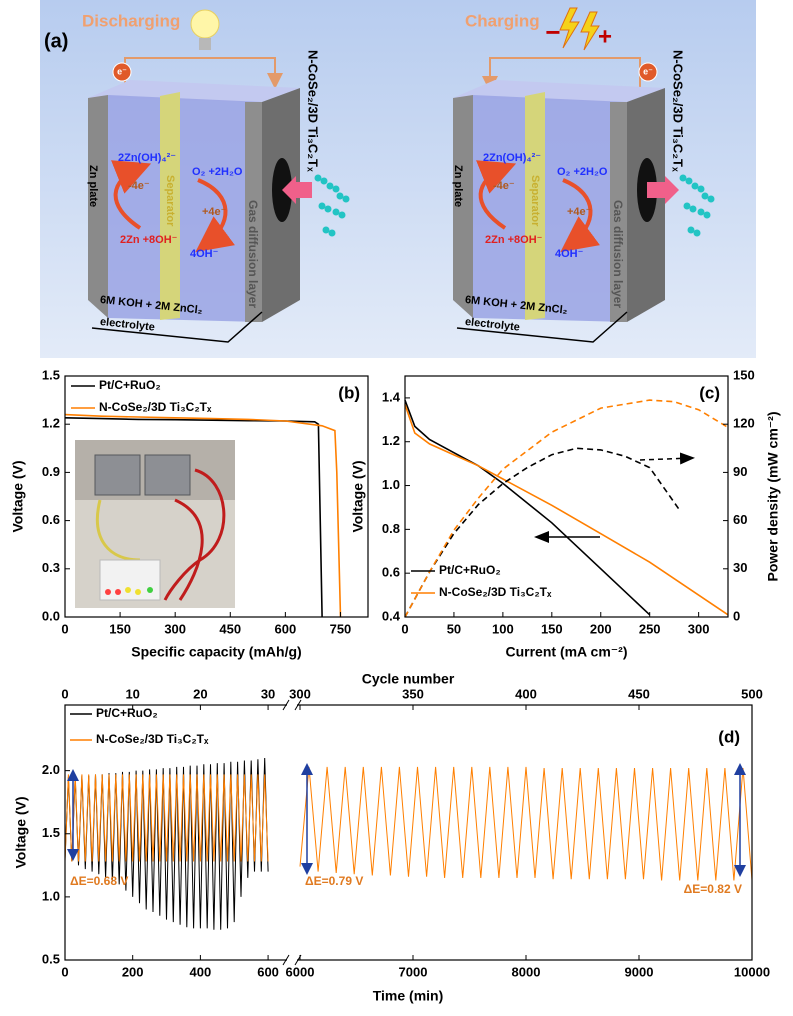 This screenshot has width=793, height=1016. What do you see at coordinates (614, 497) in the screenshot?
I see `panel-c-annotations` at bounding box center [614, 497].